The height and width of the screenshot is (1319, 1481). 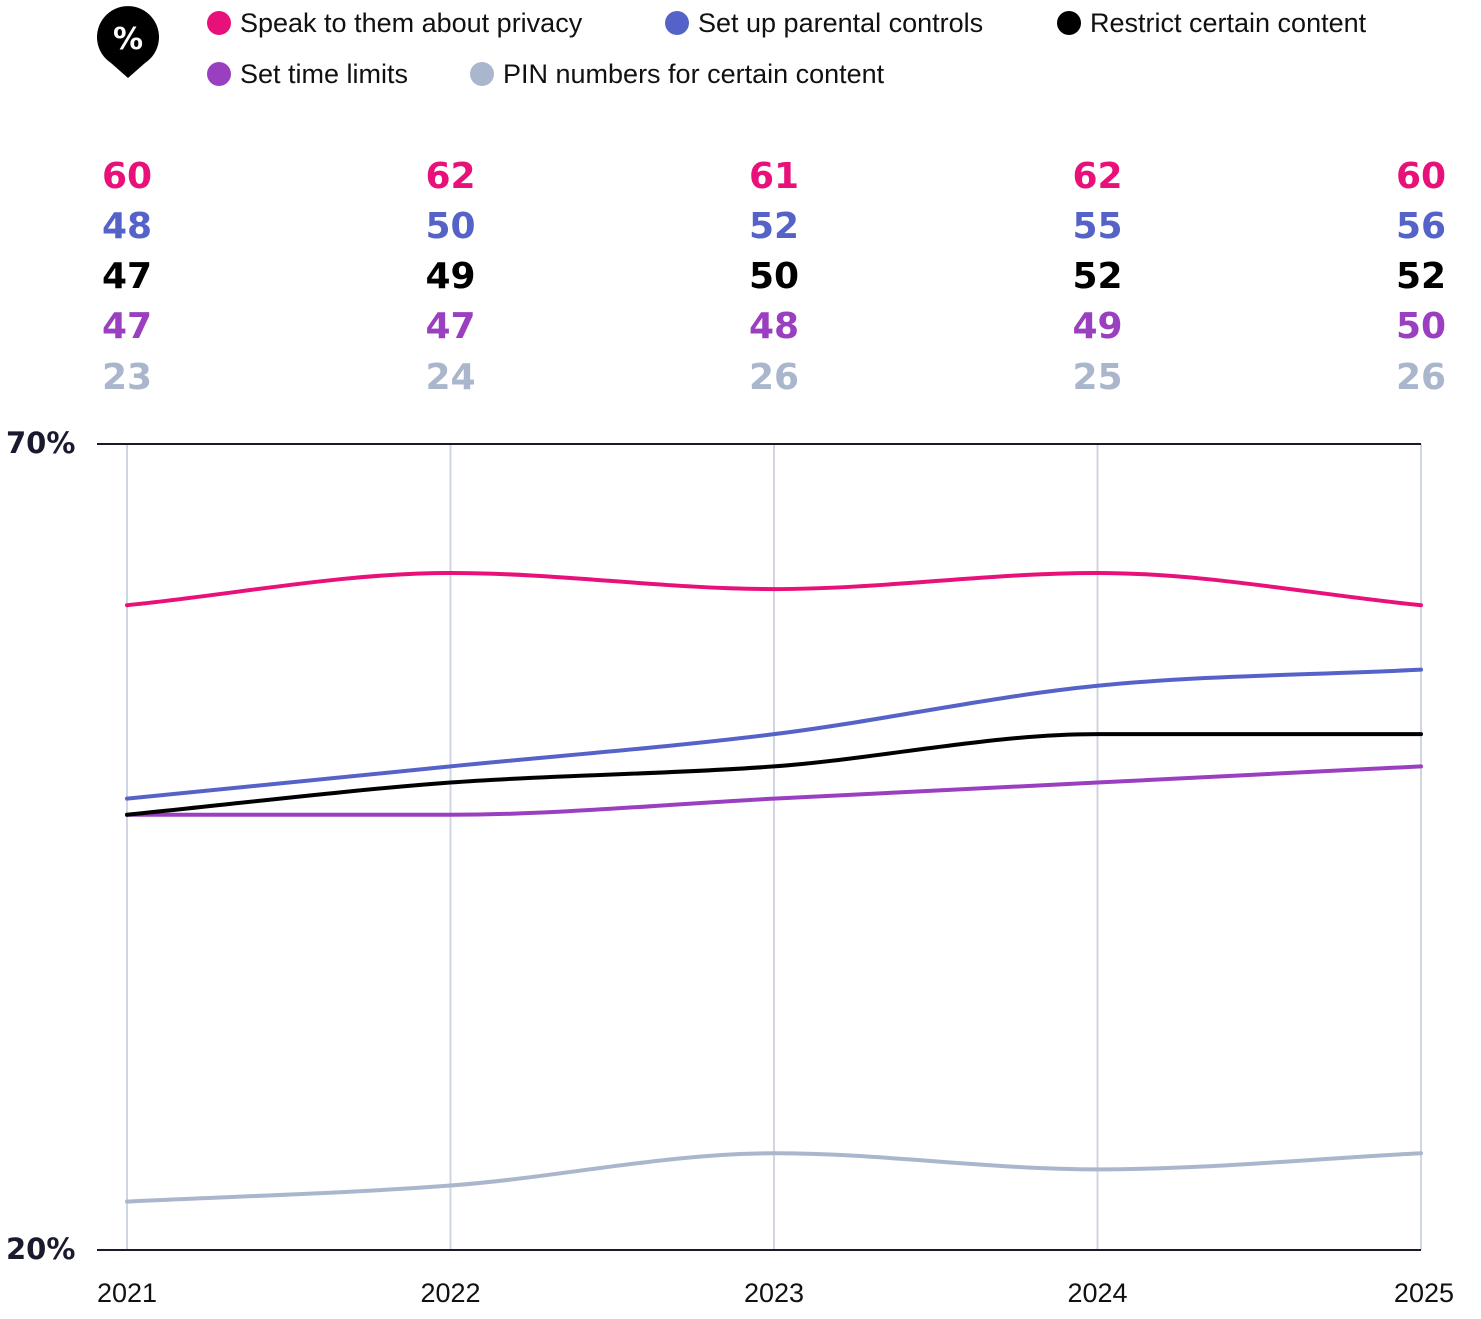 I want to click on legend-item: Set time limits, so click(x=307, y=74).